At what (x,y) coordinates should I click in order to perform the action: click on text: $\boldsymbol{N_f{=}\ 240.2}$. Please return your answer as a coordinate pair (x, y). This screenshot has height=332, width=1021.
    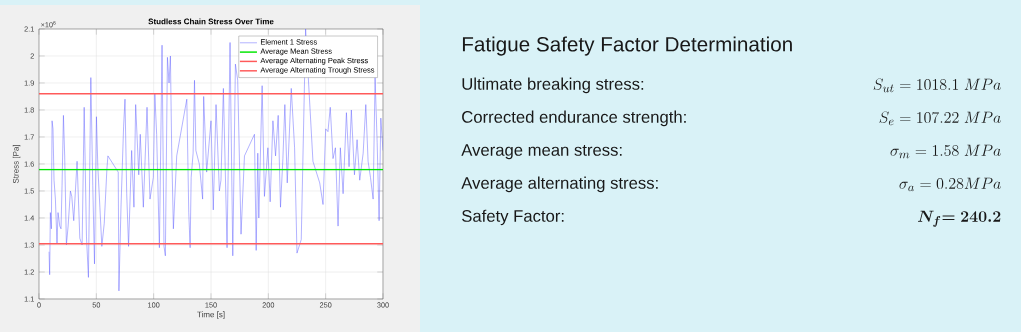
    Looking at the image, I should click on (959, 218).